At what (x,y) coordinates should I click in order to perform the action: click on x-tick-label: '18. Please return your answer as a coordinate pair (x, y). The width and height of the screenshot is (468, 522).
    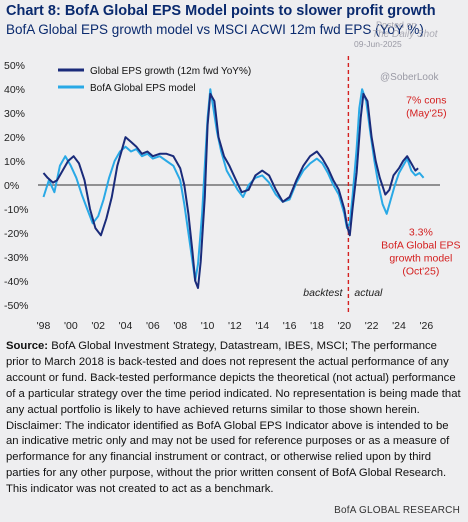
    Looking at the image, I should click on (317, 326).